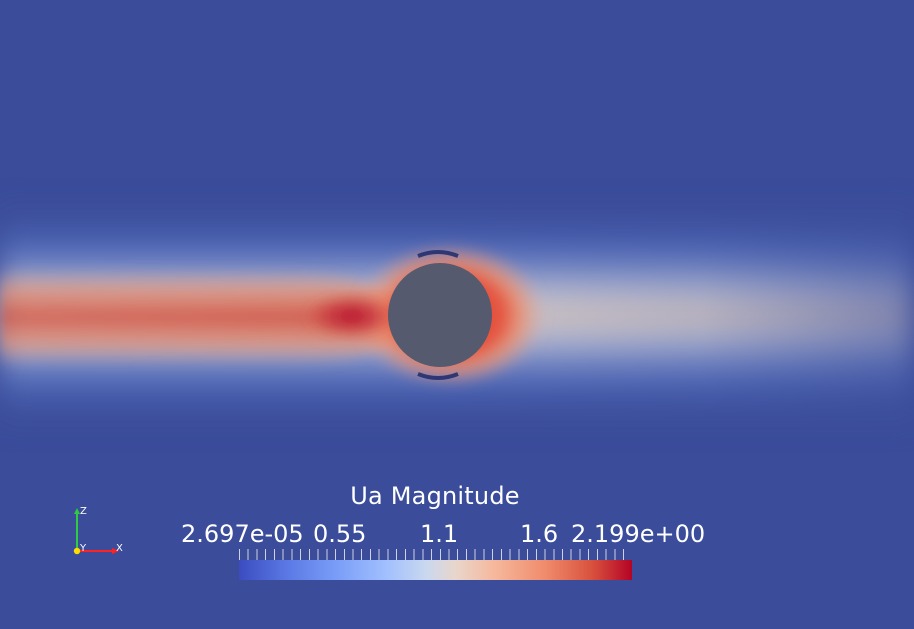 The height and width of the screenshot is (629, 914). What do you see at coordinates (352, 316) in the screenshot?
I see `stagnation-core` at bounding box center [352, 316].